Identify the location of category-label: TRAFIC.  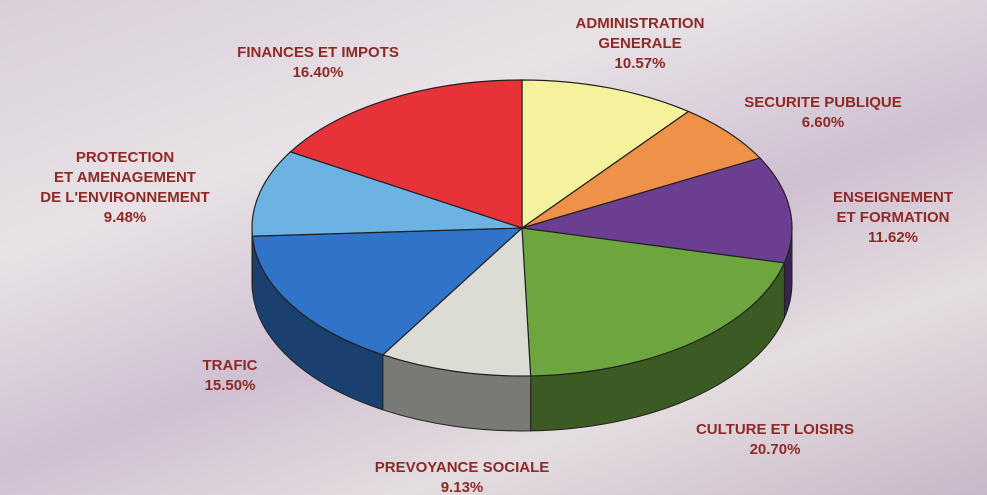
(230, 365).